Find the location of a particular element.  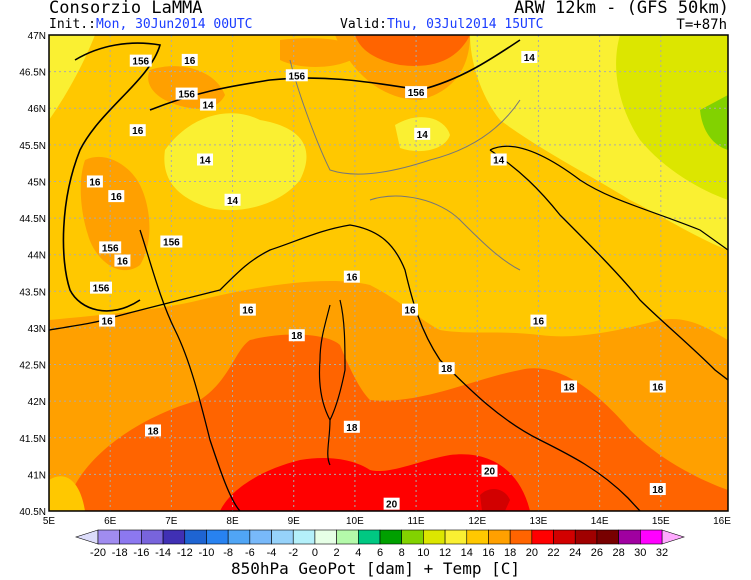

lat-tick-label: 42N is located at coordinates (37, 402).